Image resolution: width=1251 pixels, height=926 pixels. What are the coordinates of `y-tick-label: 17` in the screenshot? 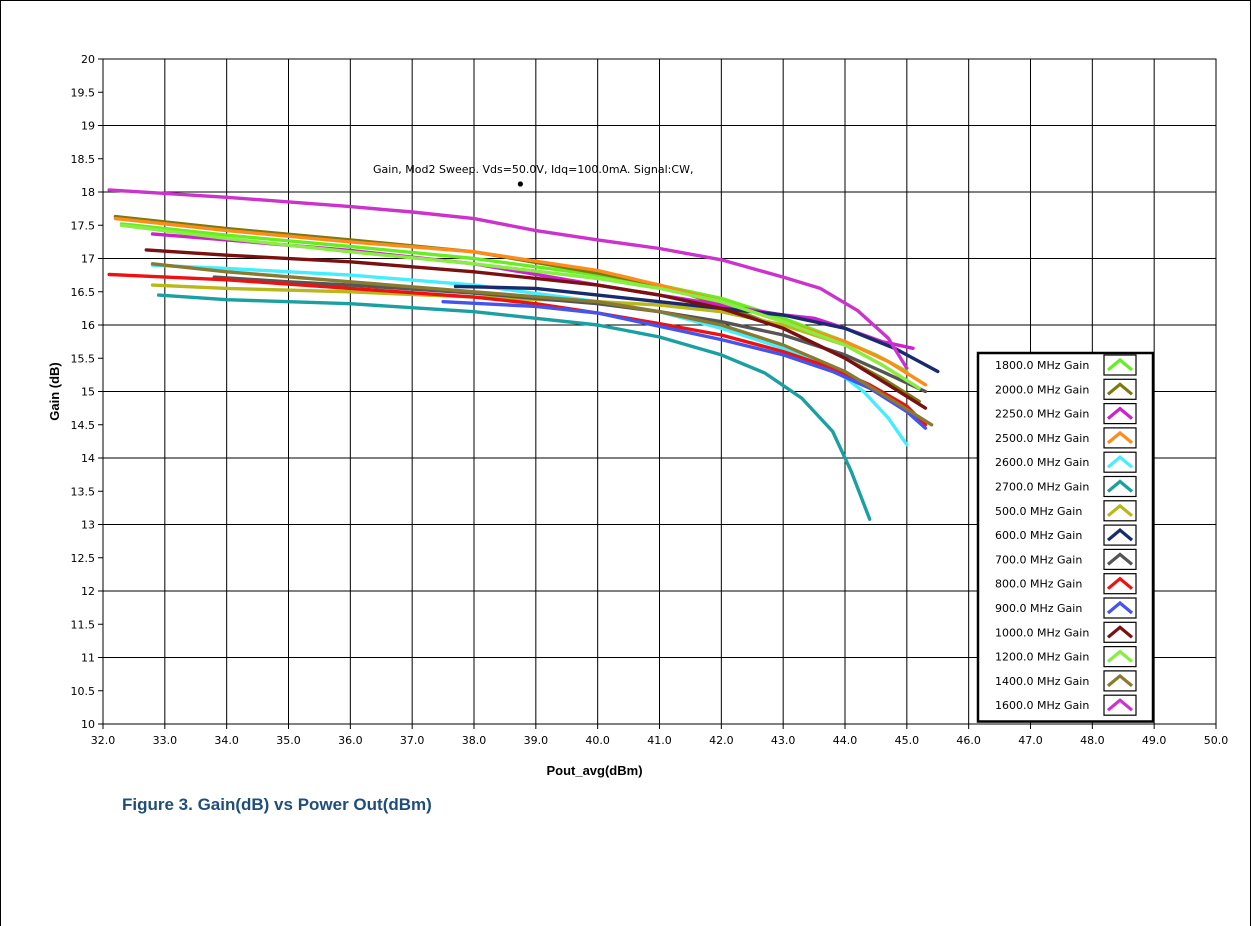 It's located at (88, 259).